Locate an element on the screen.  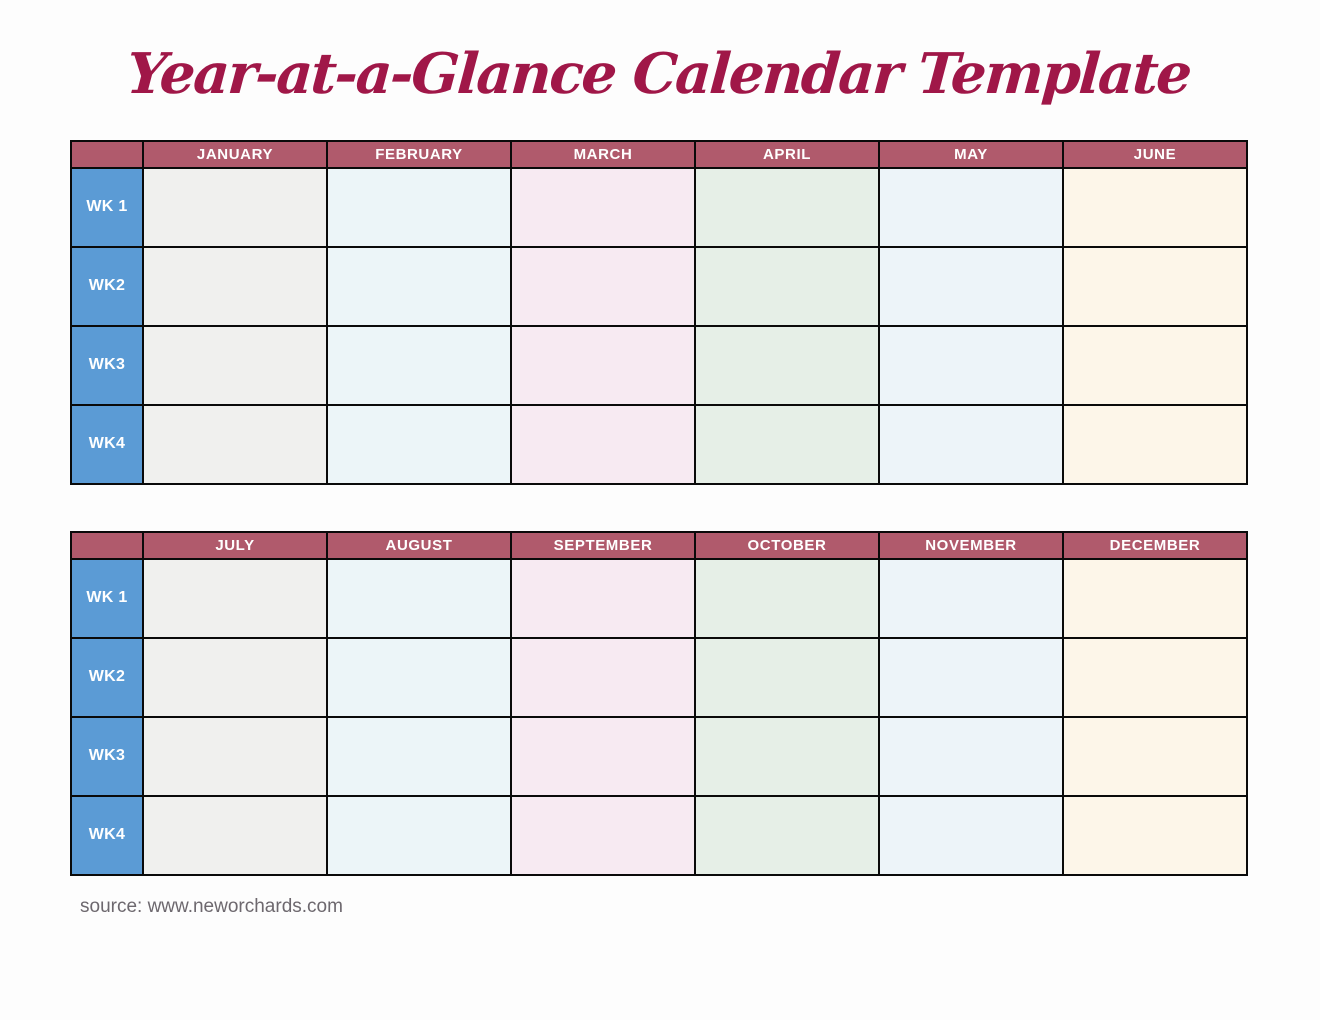
month-header-april: APRIL is located at coordinates (787, 154).